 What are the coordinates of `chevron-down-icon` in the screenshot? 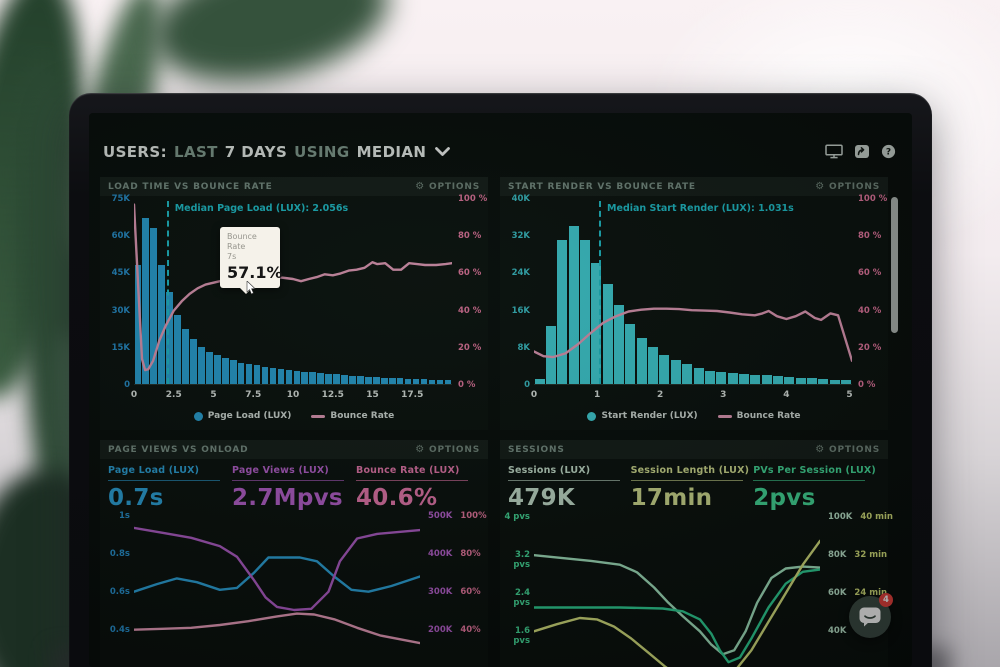 It's located at (443, 152).